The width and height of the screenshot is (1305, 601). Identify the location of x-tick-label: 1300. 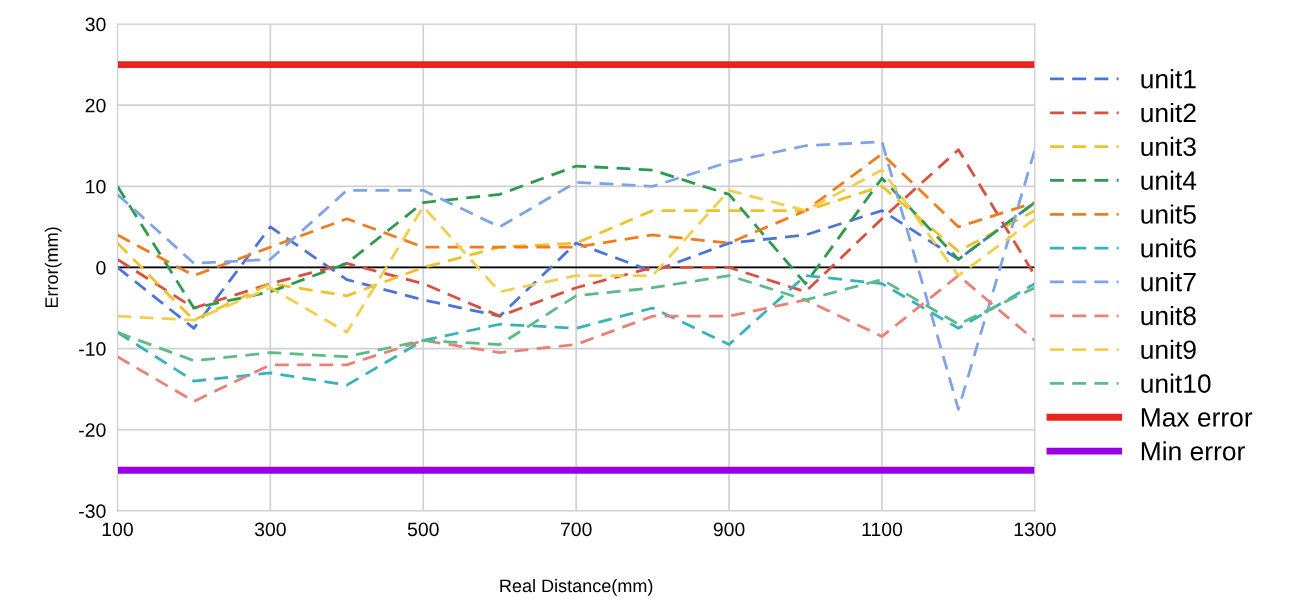
(1035, 529).